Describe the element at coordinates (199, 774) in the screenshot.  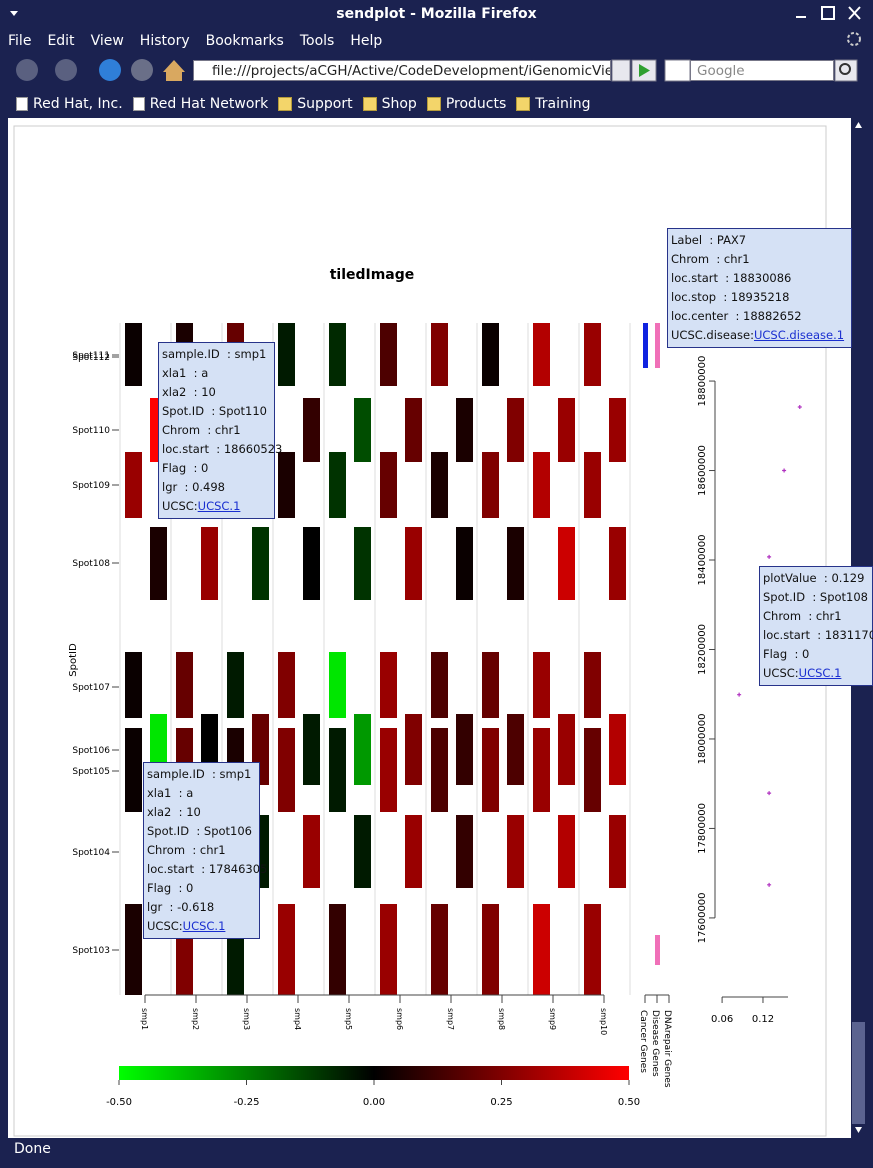
I see `tooltip-line: sample.ID : smp1` at that location.